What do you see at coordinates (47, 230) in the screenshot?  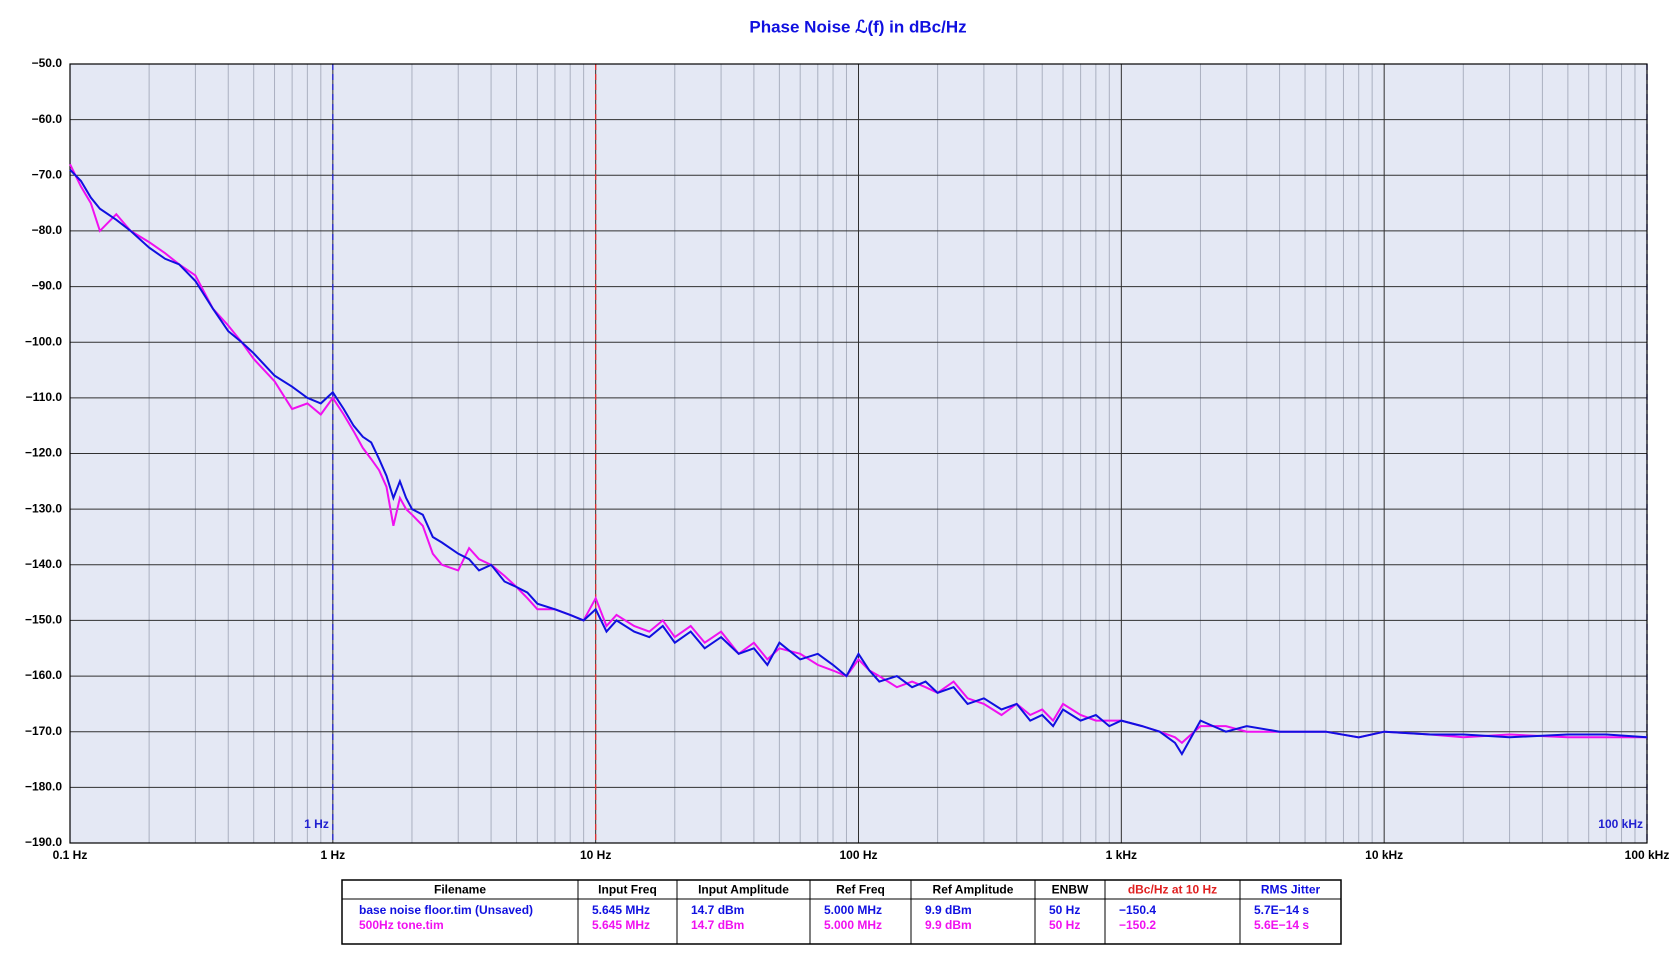 I see `y-tick-label: −80.0` at bounding box center [47, 230].